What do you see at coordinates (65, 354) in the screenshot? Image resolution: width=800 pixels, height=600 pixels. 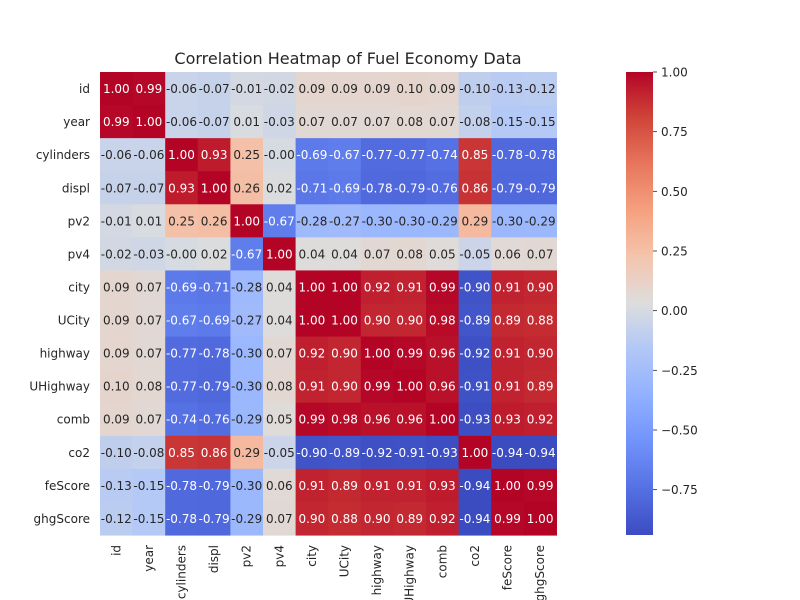 I see `y-axis-tick-label: highway` at bounding box center [65, 354].